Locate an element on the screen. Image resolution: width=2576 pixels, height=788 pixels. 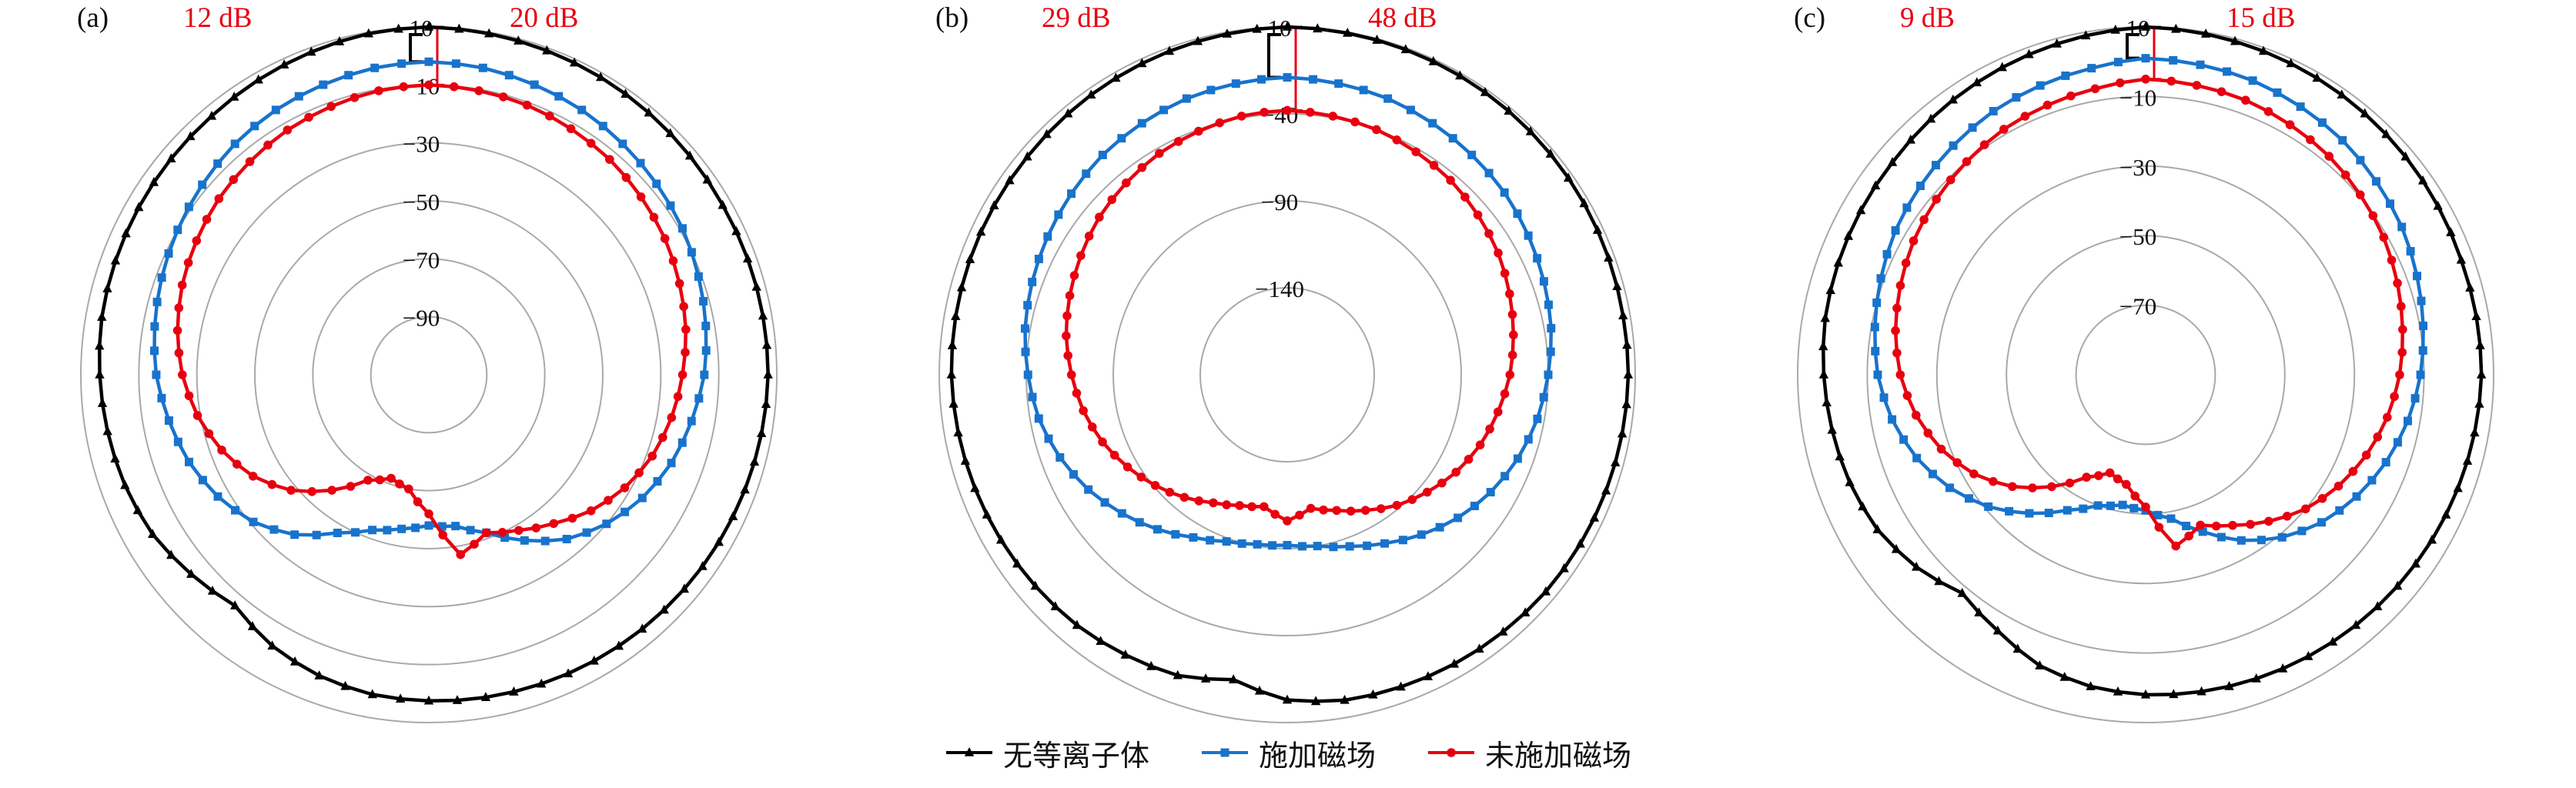
legend-label: 无等离子体 is located at coordinates (1076, 756).